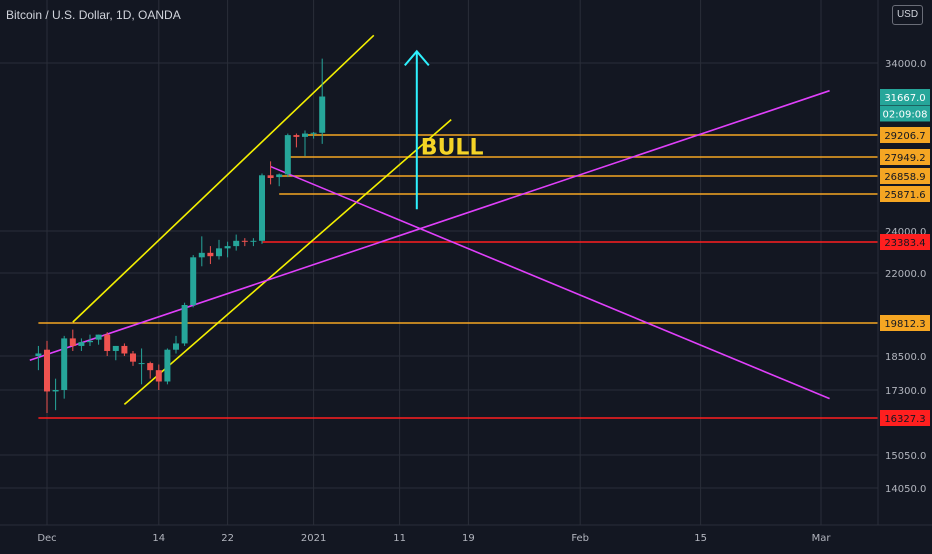  What do you see at coordinates (399, 538) in the screenshot?
I see `x-tick-label: 11` at bounding box center [399, 538].